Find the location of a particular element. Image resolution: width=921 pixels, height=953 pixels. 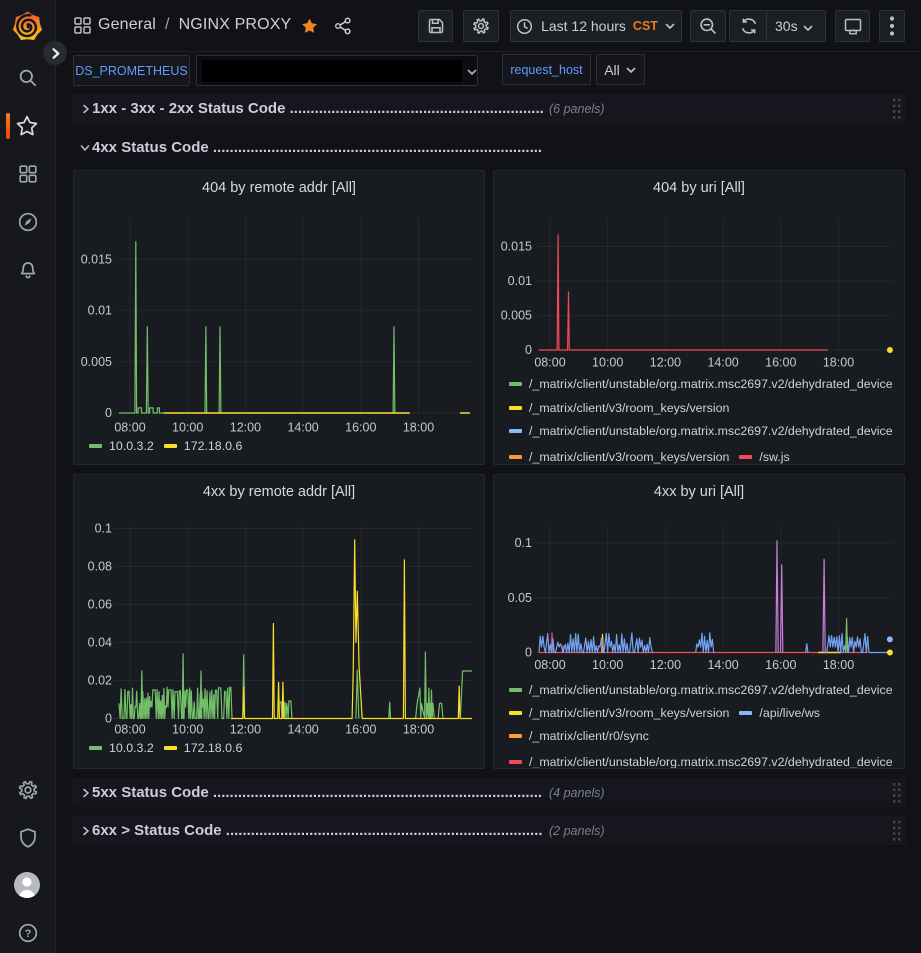

svg-text: 0.08 is located at coordinates (100, 567).